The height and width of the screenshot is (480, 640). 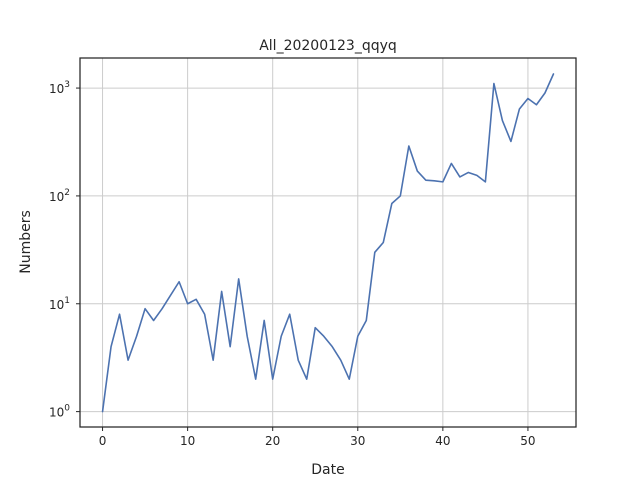 I want to click on y-axis-label: Numbers, so click(x=26, y=242).